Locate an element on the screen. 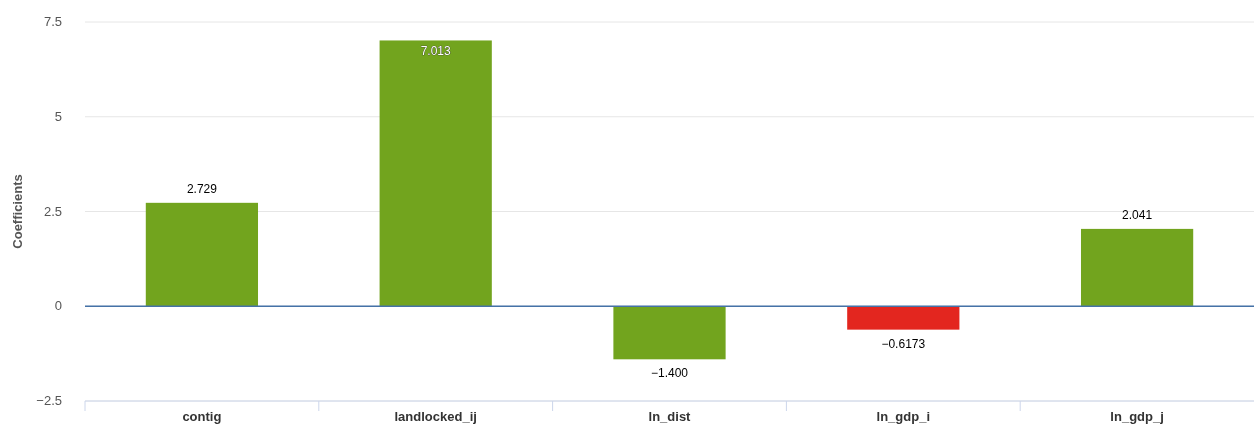 This screenshot has height=432, width=1254. y-axis-title: Coefficients is located at coordinates (17, 211).